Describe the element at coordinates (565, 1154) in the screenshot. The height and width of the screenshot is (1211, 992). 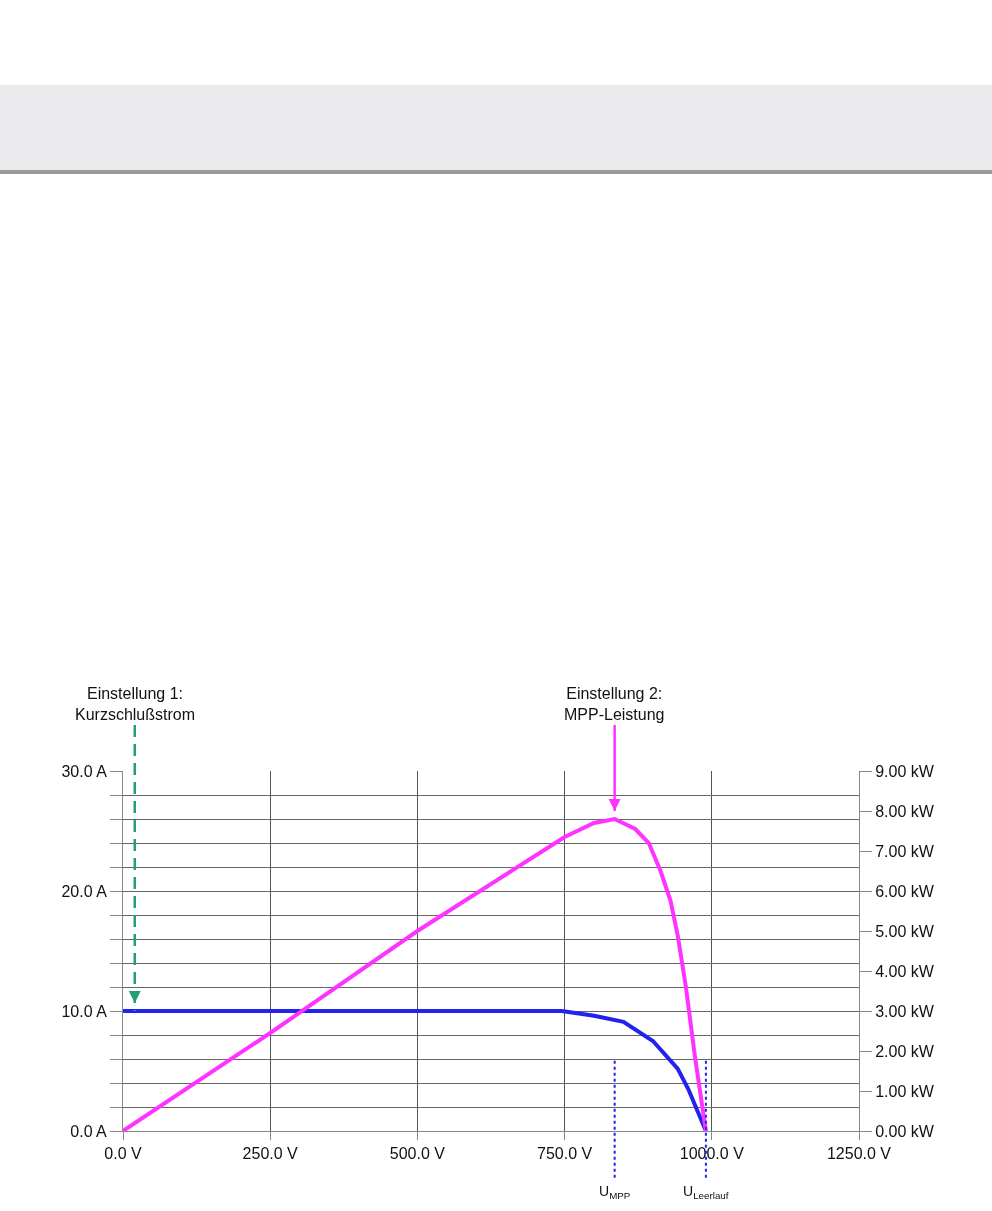
I see `x-tick-label: 750.0 V` at that location.